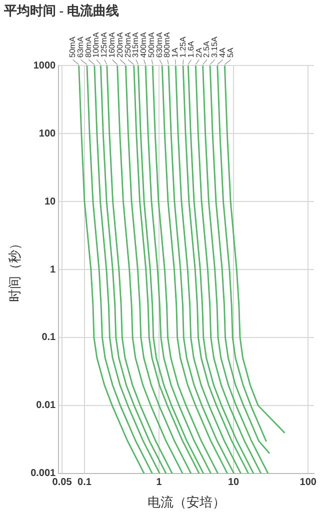  I want to click on text: 200mA, so click(119, 45).